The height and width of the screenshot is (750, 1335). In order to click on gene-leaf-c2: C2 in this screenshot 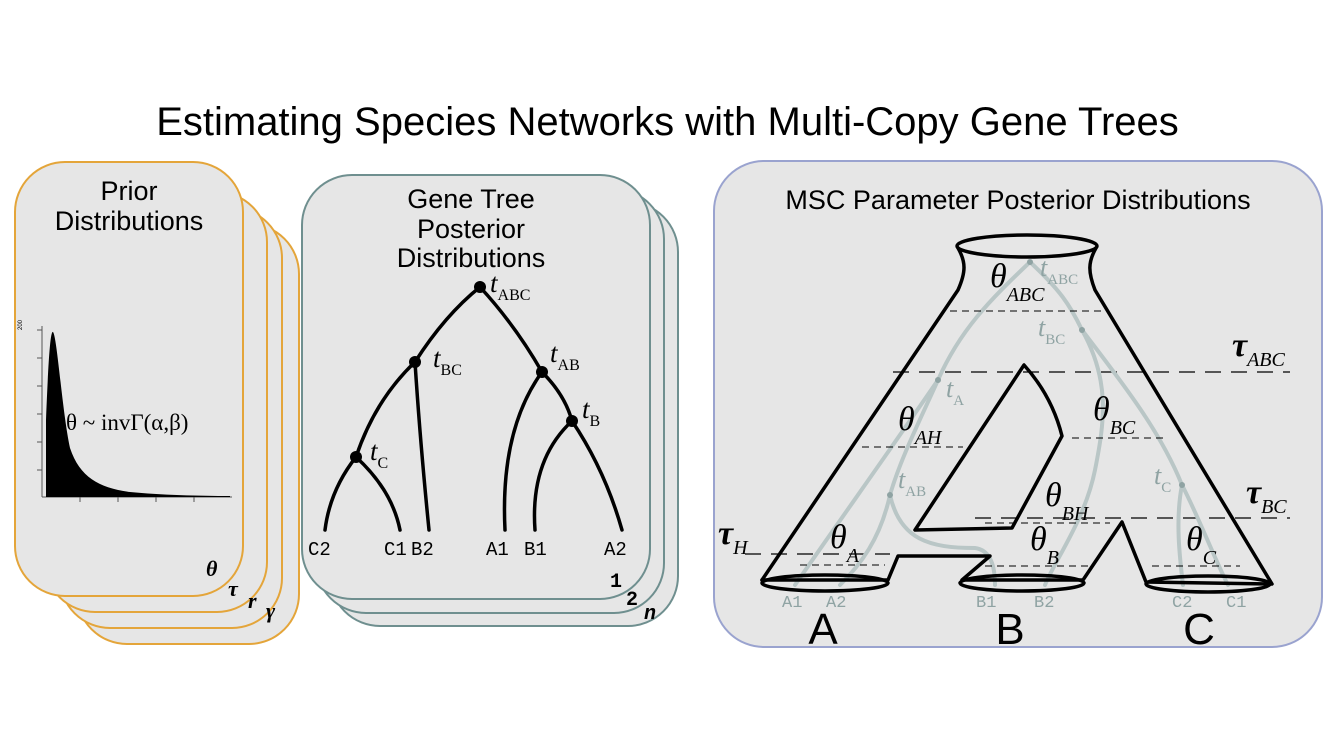, I will do `click(319, 550)`.